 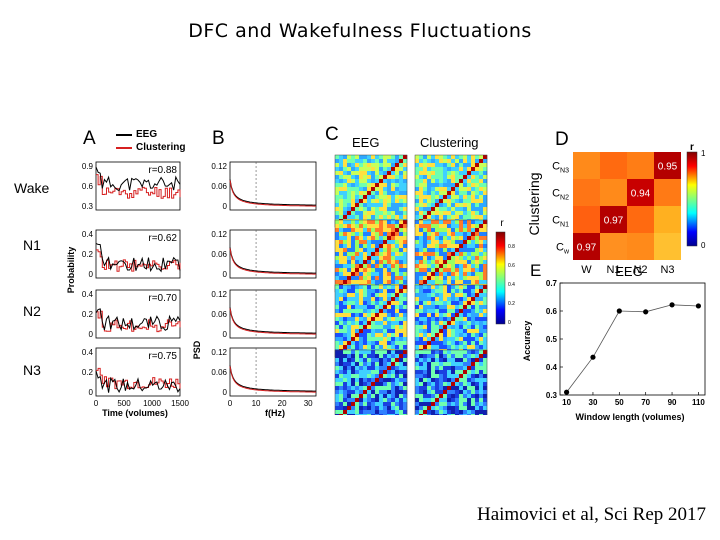 What do you see at coordinates (71, 270) in the screenshot?
I see `panel-a-ylabel: Probability` at bounding box center [71, 270].